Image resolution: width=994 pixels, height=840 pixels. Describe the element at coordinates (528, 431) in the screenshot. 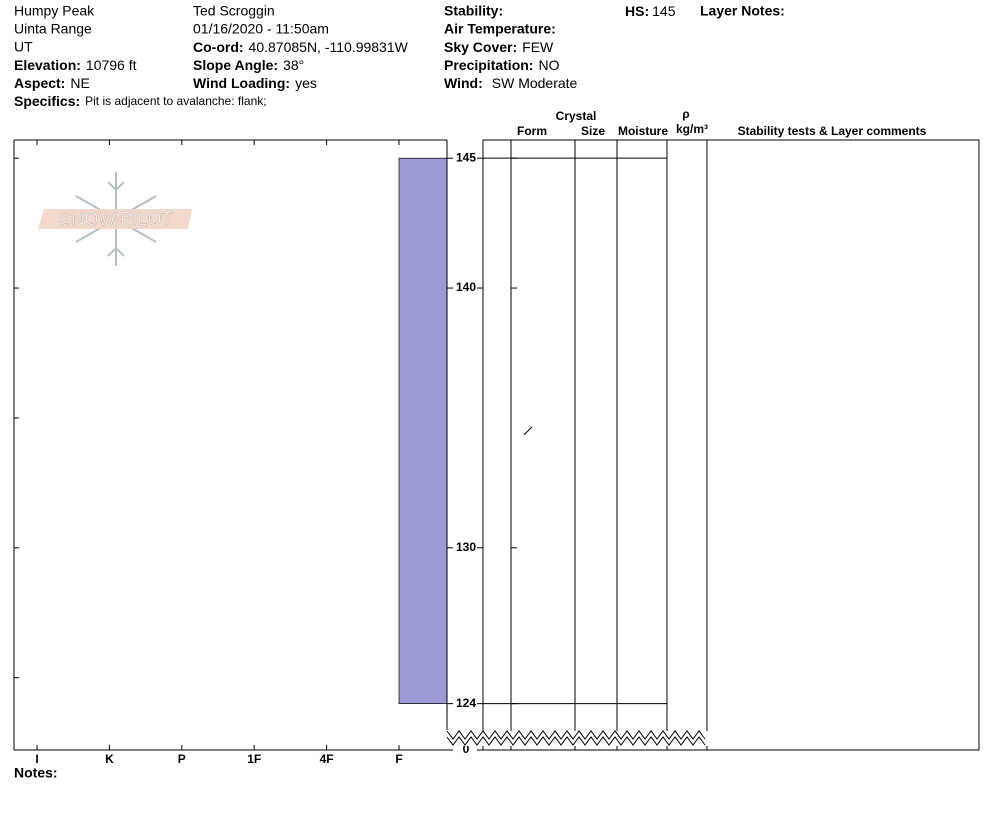

I see `grain-form-symbol` at that location.